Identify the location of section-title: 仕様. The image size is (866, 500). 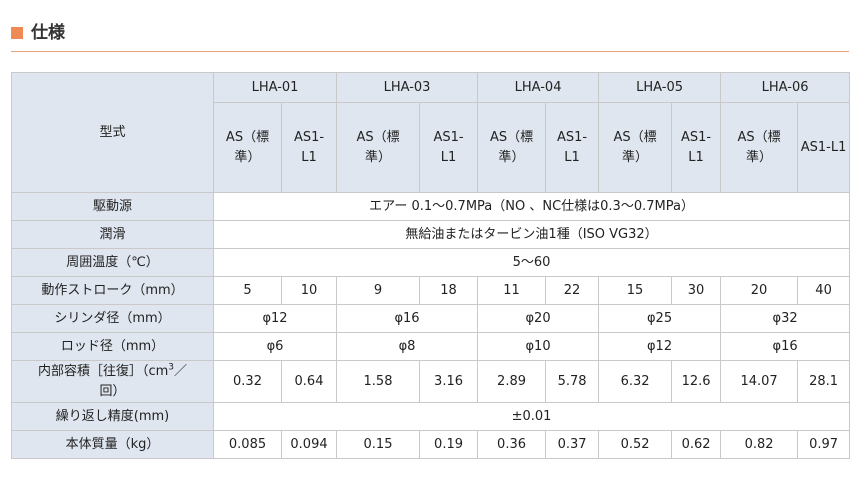
(48, 33).